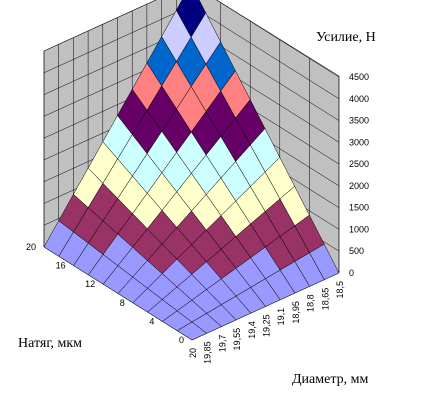 The width and height of the screenshot is (421, 405). I want to click on z-axis-title: Усилие, Н, so click(346, 37).